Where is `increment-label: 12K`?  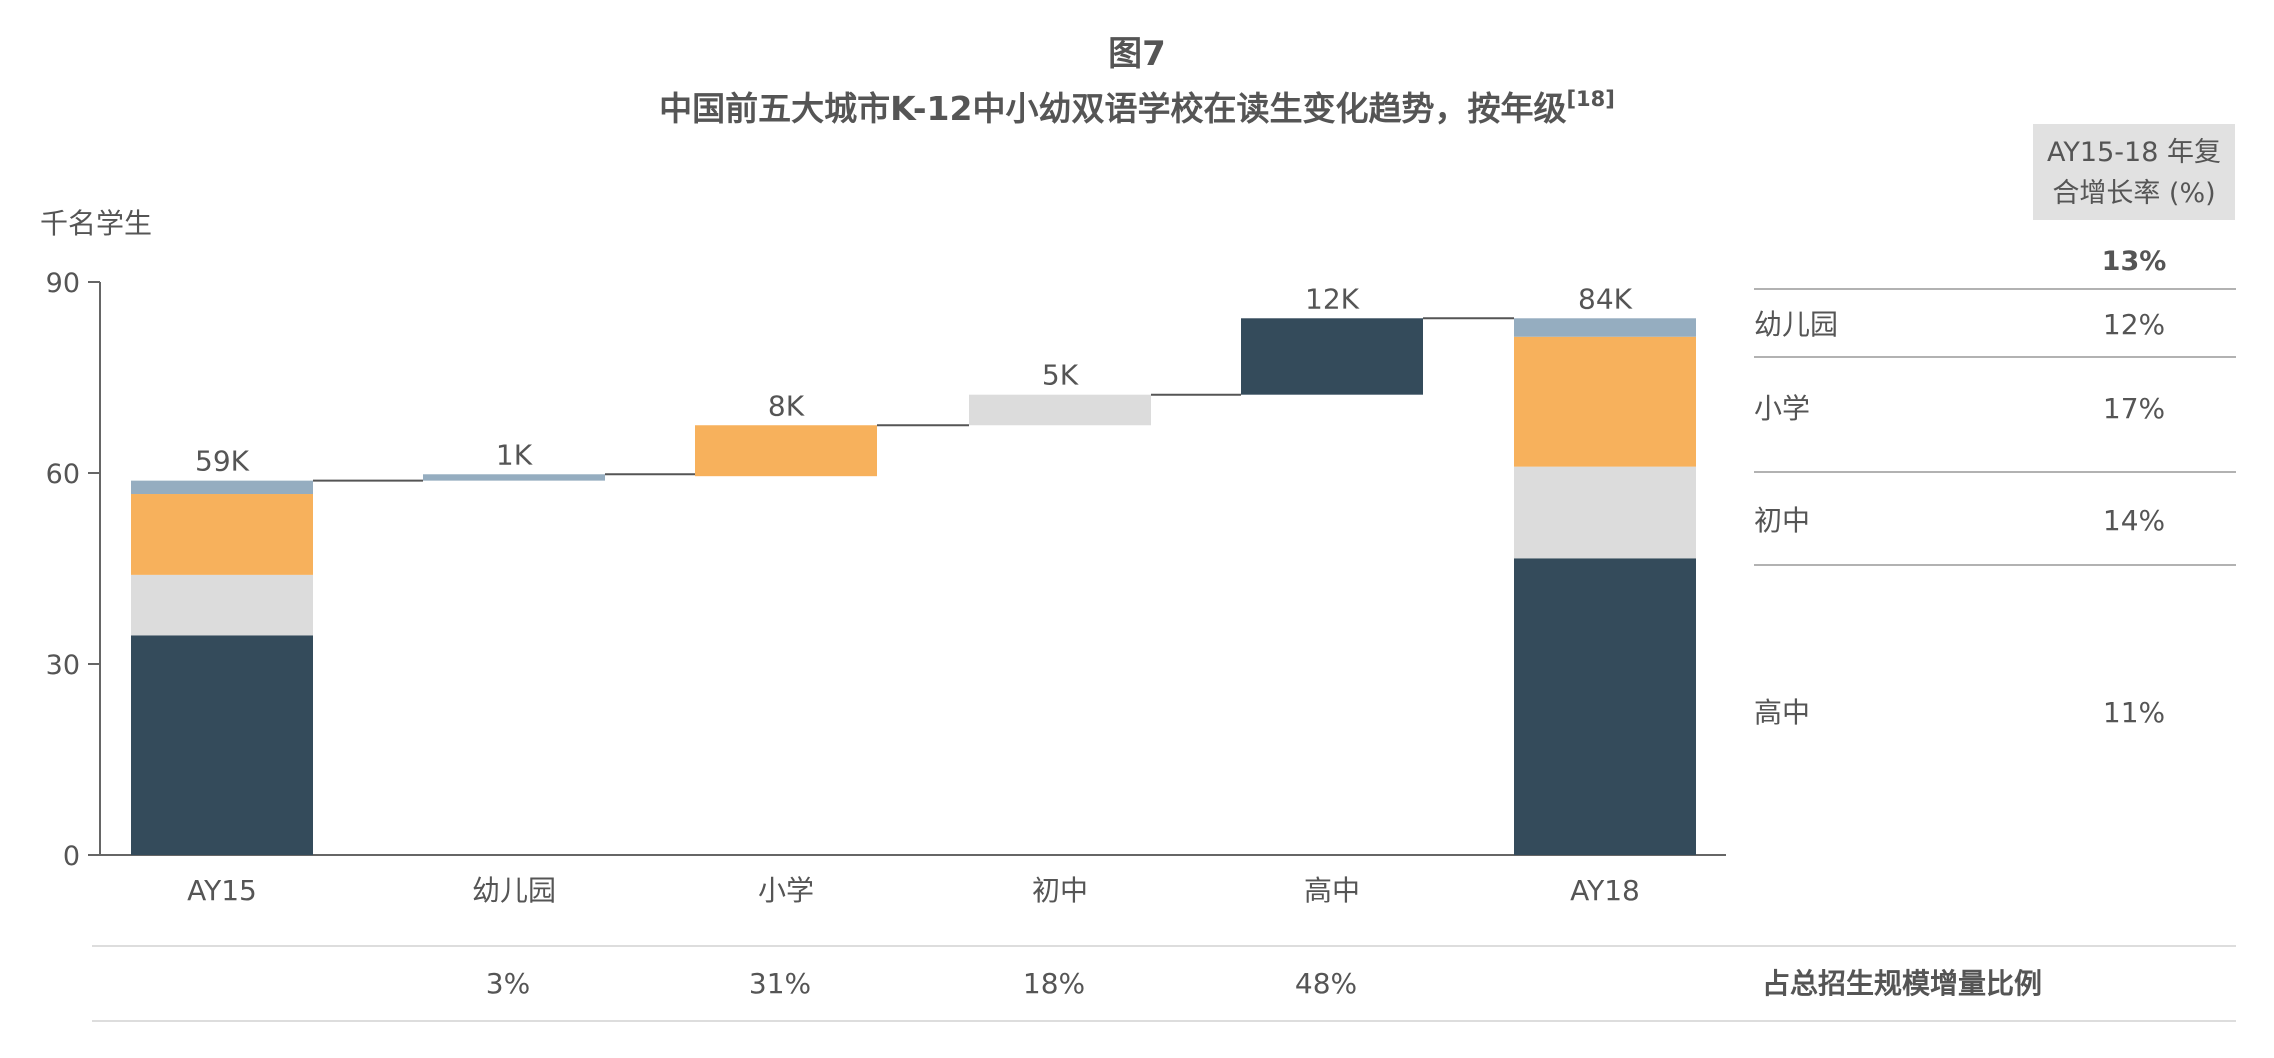 increment-label: 12K is located at coordinates (1332, 298).